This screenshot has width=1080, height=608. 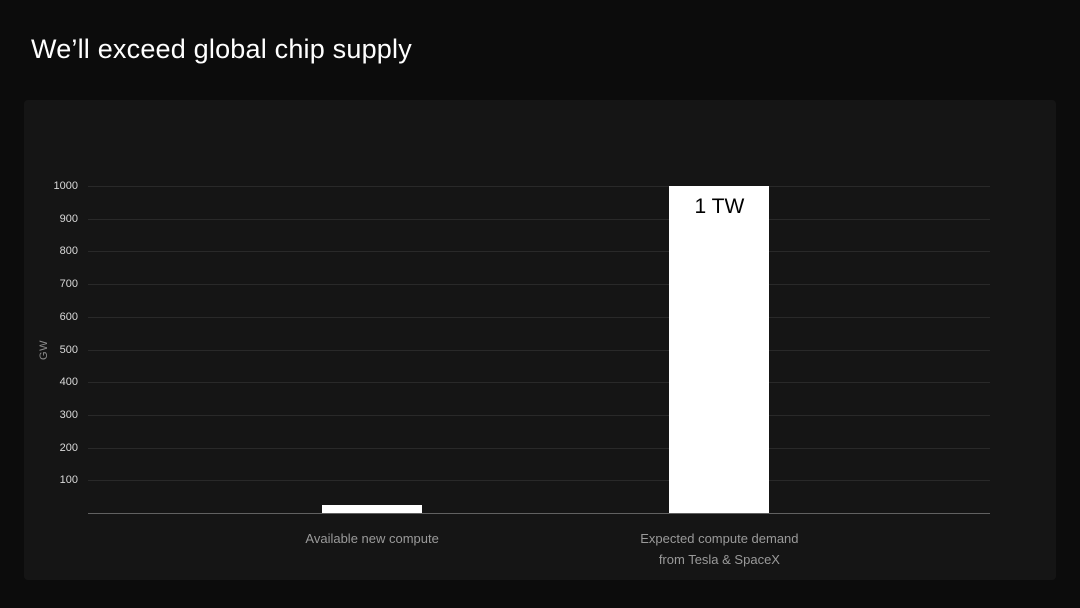 What do you see at coordinates (68, 447) in the screenshot?
I see `y-tick-label-200: 200` at bounding box center [68, 447].